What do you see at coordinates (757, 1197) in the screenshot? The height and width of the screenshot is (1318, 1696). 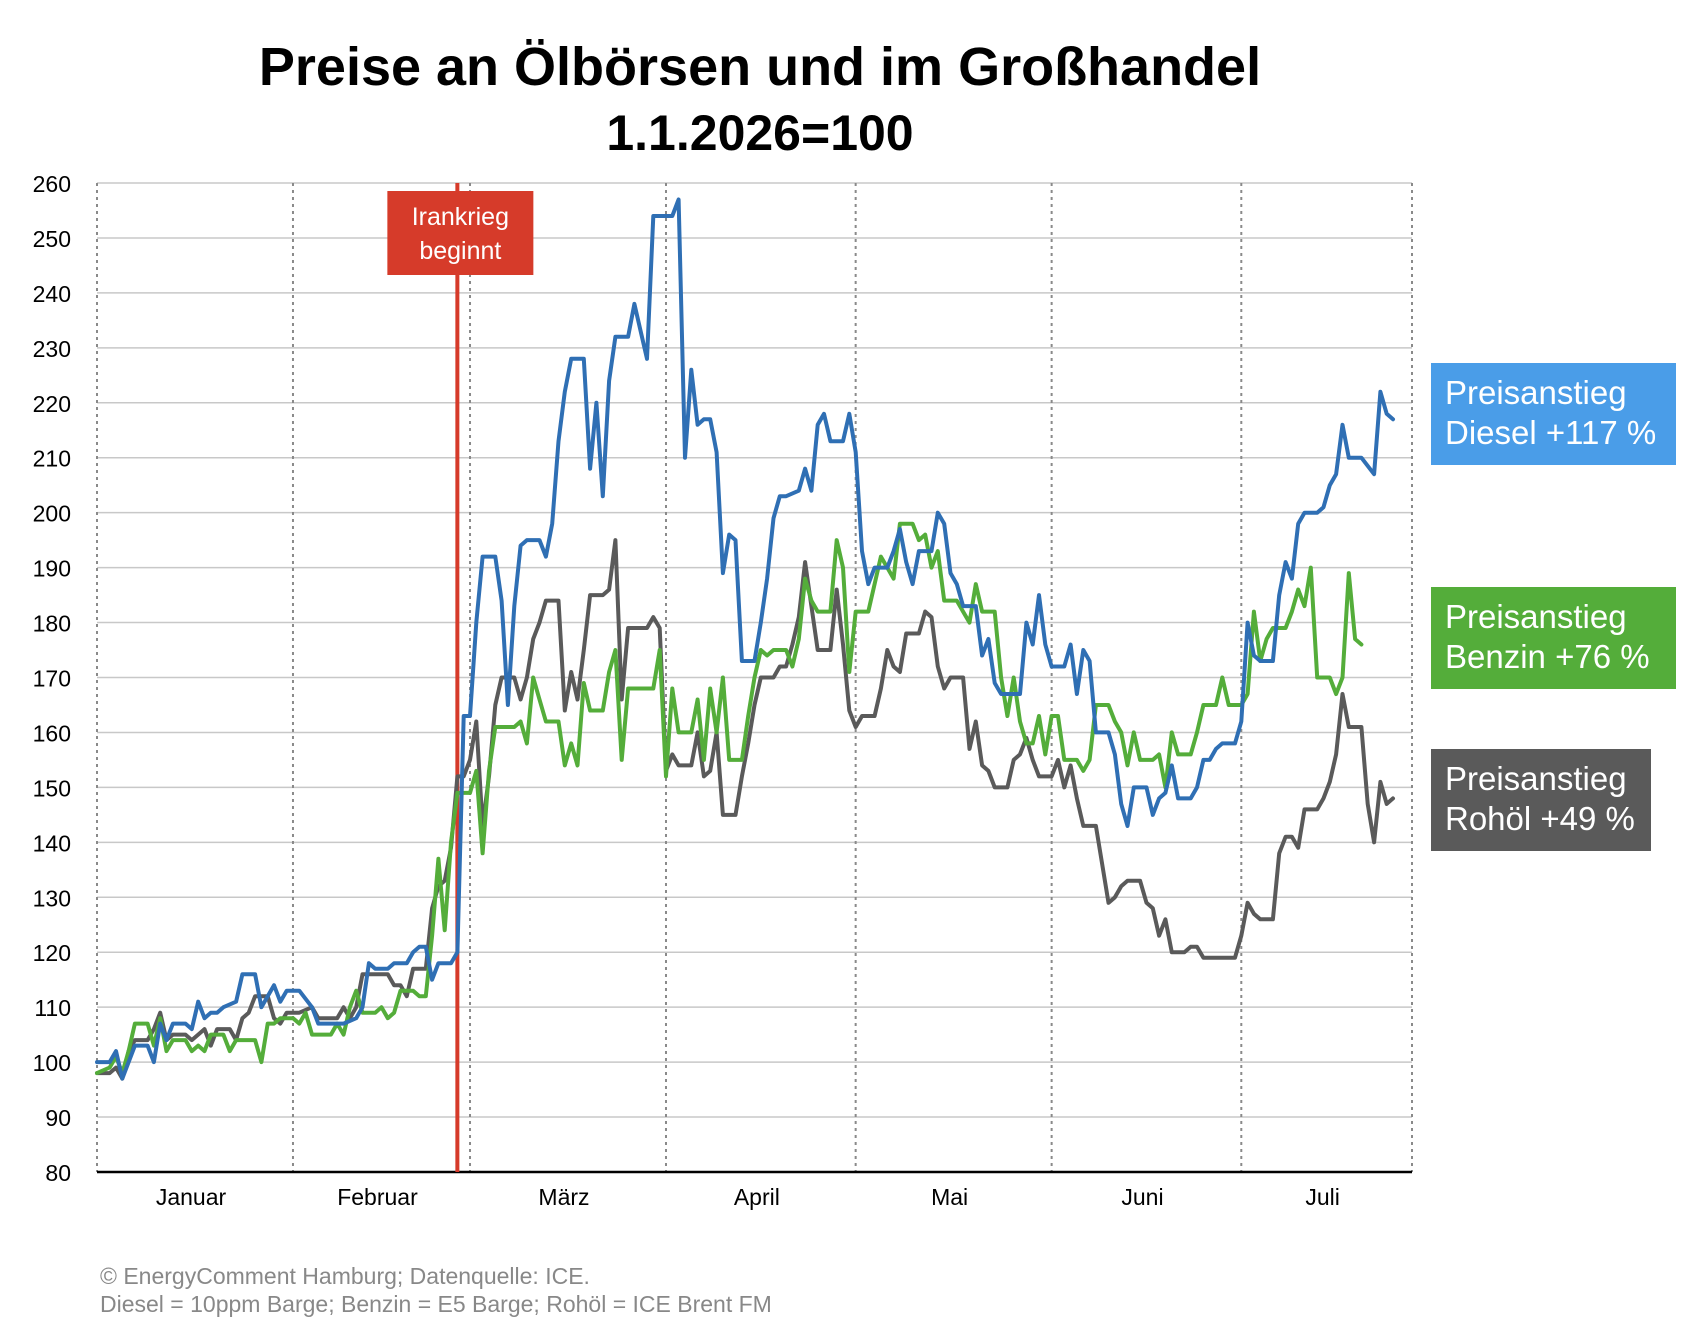 I see `x-tick-label: April` at bounding box center [757, 1197].